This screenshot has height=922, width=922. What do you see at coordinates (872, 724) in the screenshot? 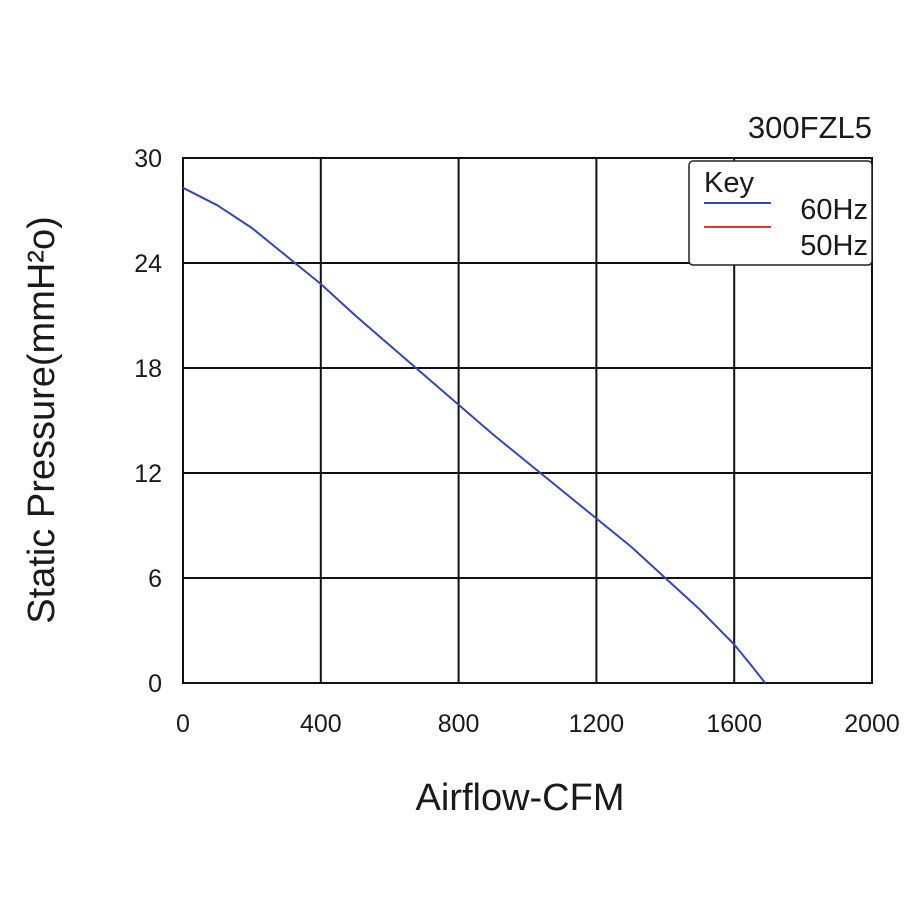
I see `x-tick-label-5: 2000` at bounding box center [872, 724].